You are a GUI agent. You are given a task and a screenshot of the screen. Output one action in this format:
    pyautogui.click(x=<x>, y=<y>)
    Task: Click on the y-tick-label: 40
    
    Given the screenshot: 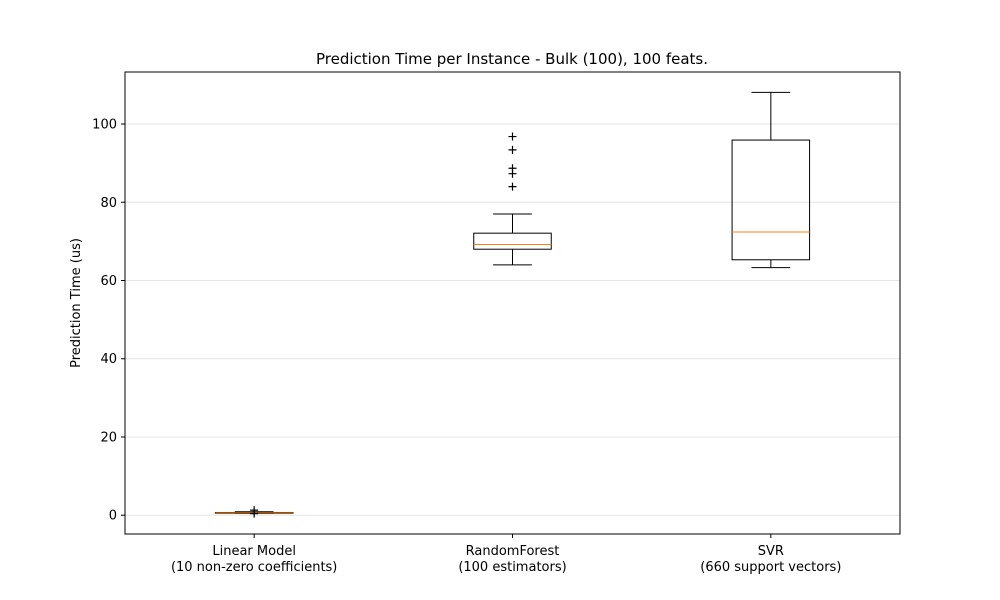 What is the action you would take?
    pyautogui.click(x=108, y=359)
    